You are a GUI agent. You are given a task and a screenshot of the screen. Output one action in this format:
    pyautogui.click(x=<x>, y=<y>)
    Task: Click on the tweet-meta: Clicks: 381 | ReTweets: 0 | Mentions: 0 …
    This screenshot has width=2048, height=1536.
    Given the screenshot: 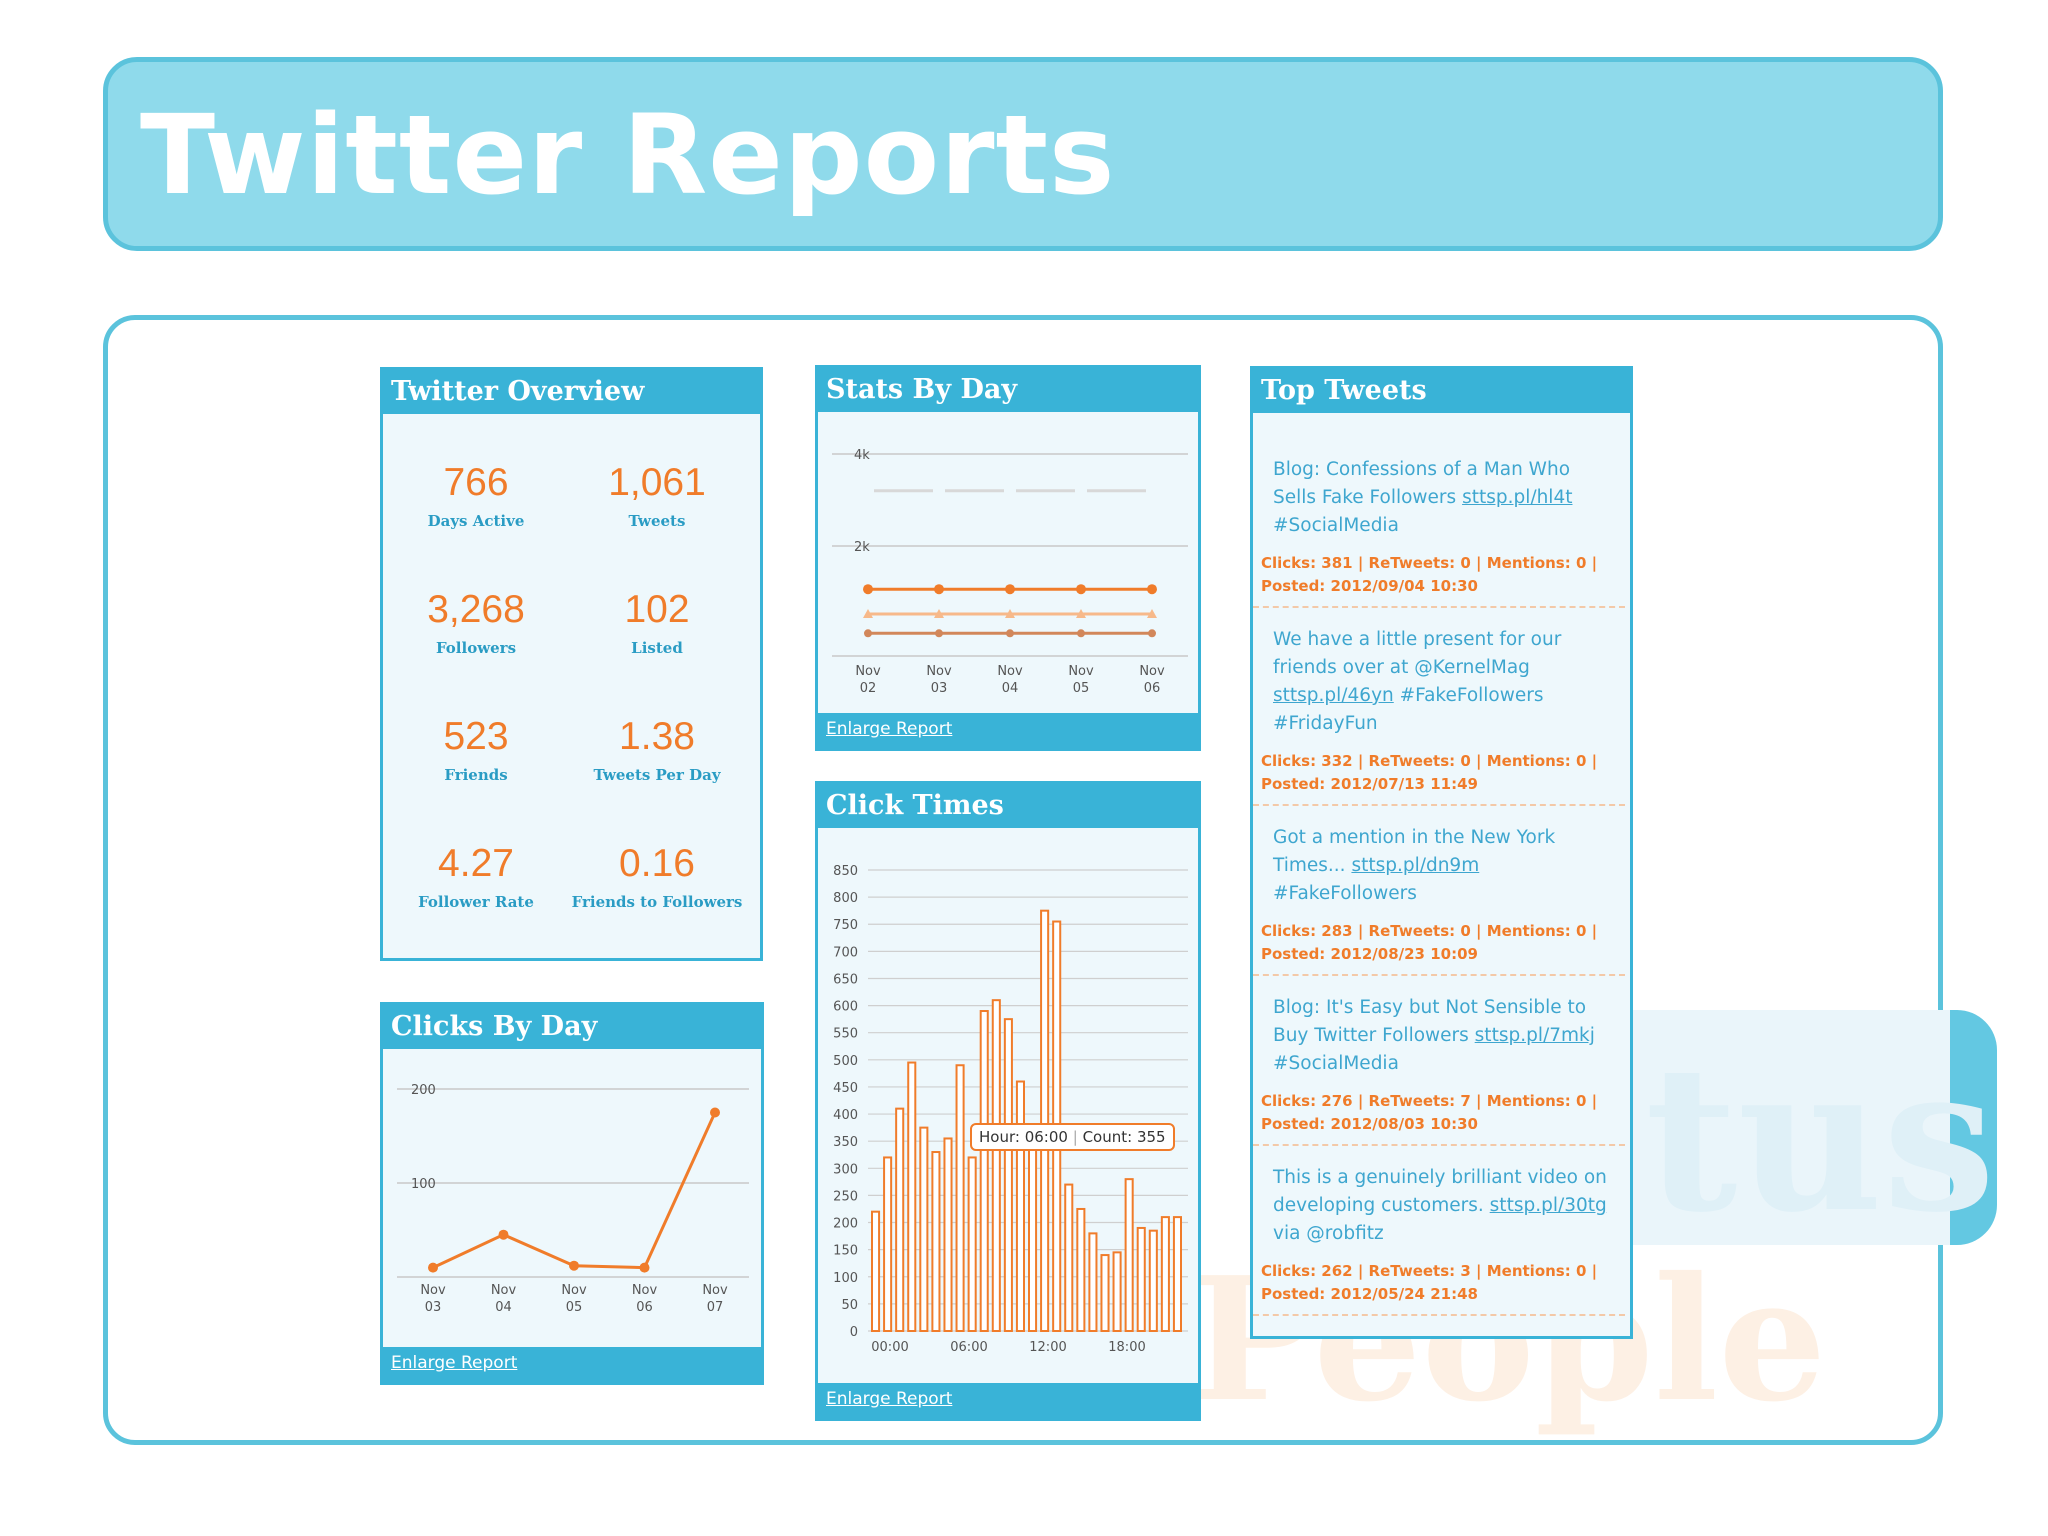 What is the action you would take?
    pyautogui.click(x=1443, y=579)
    